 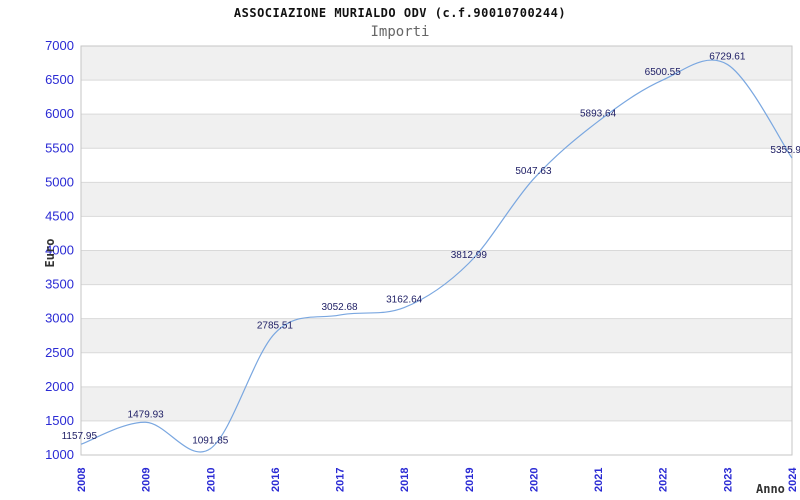 I want to click on data-point-label: 6500.55, so click(x=663, y=72).